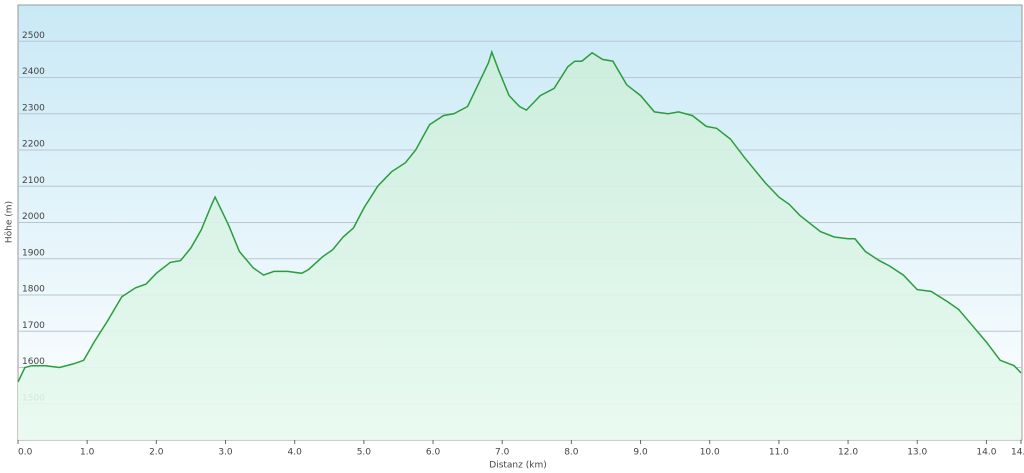 The image size is (1024, 473). What do you see at coordinates (33, 253) in the screenshot?
I see `y-tick-label: 1900` at bounding box center [33, 253].